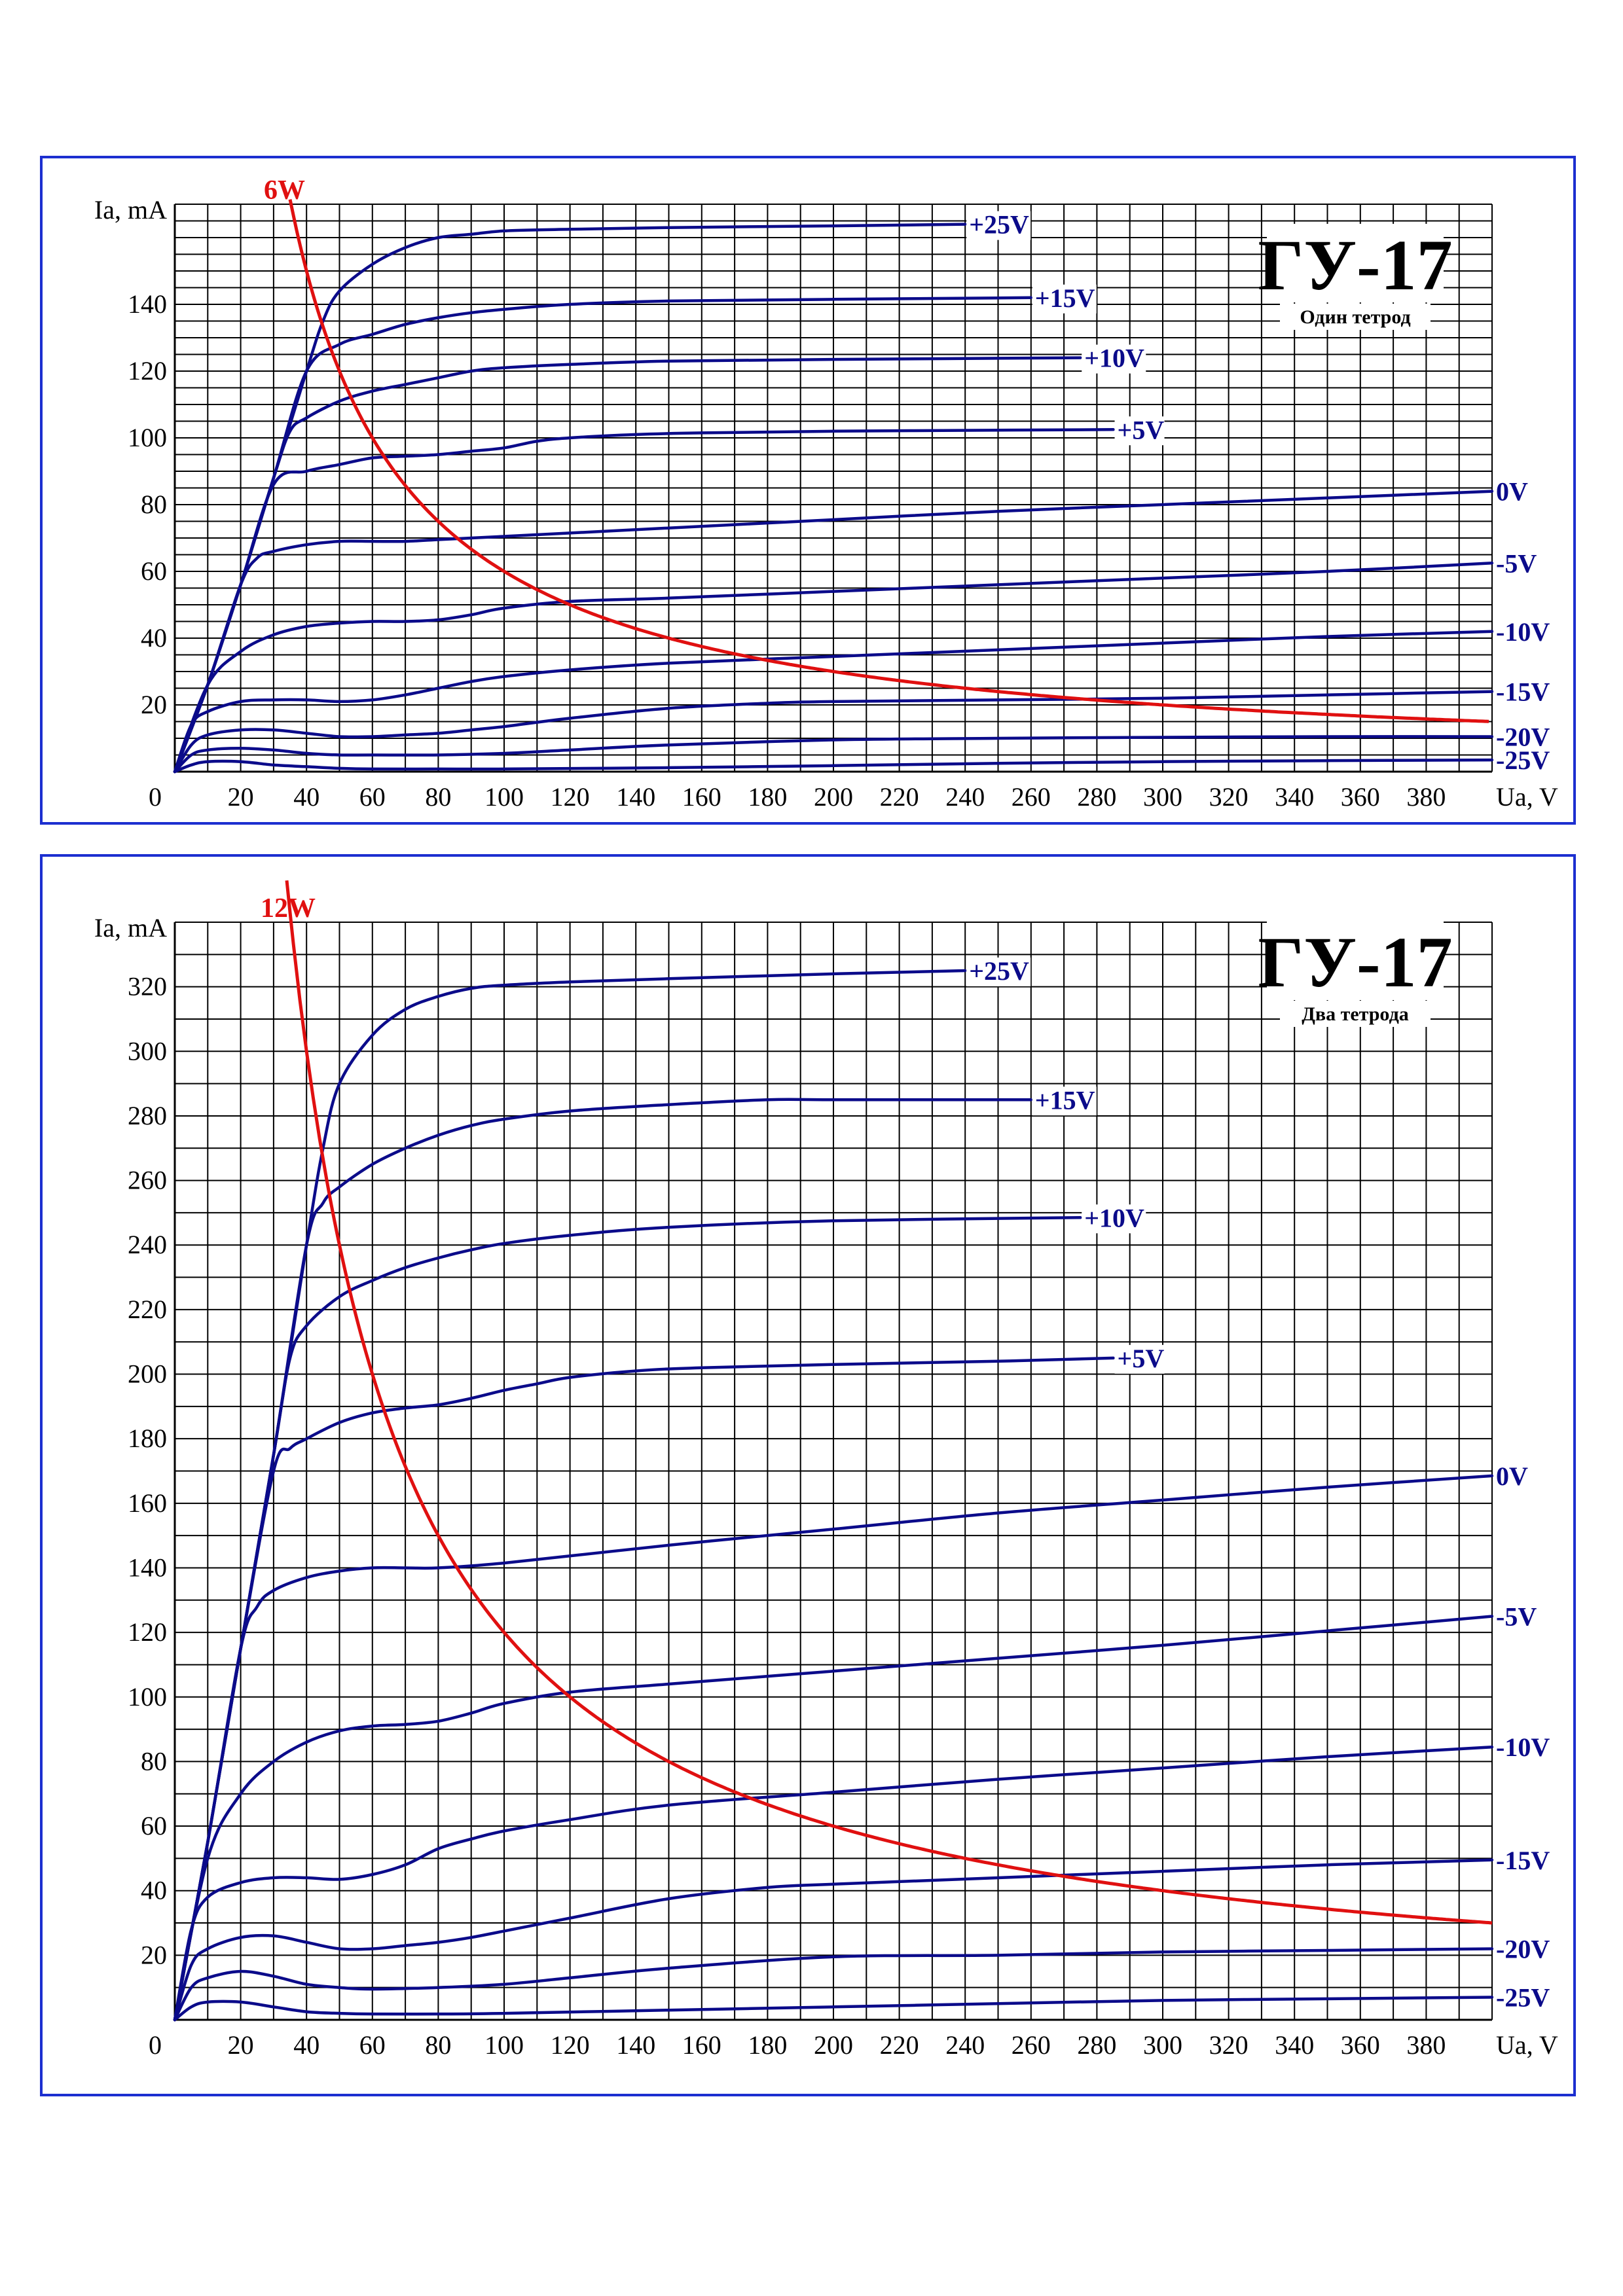 Image resolution: width=1623 pixels, height=2296 pixels. What do you see at coordinates (1031, 2045) in the screenshot?
I see `x-tick-label: 260` at bounding box center [1031, 2045].